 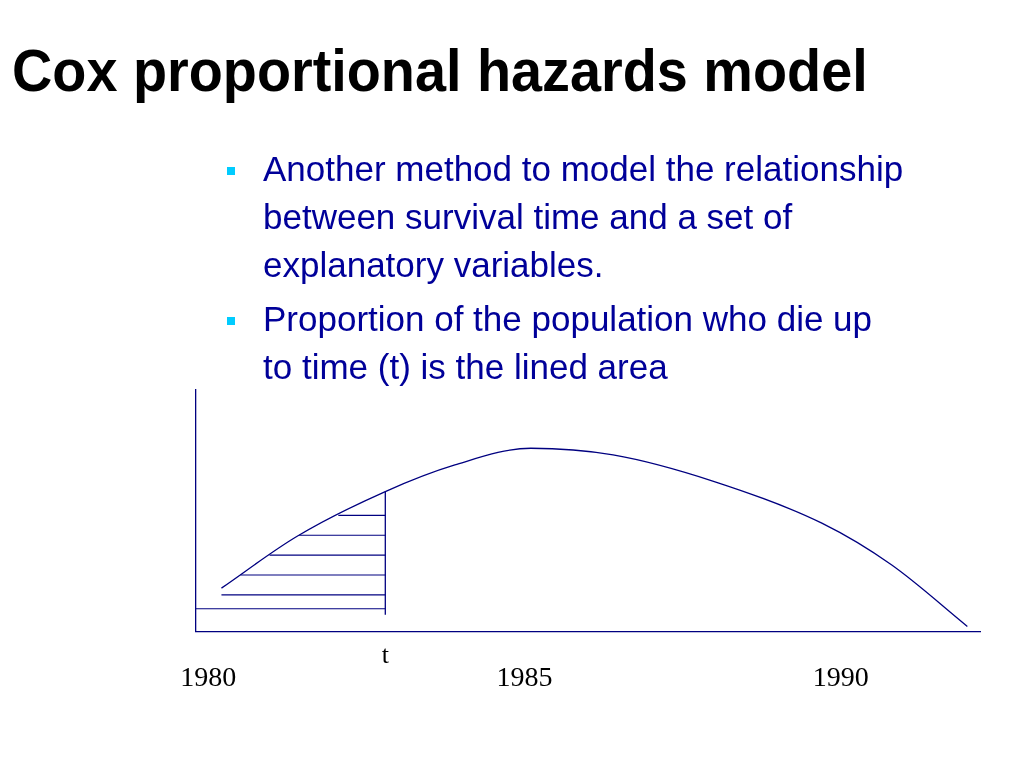 I want to click on text: Another method to model the relationship between survival time and a set of explanatory variables., so click(x=583, y=216).